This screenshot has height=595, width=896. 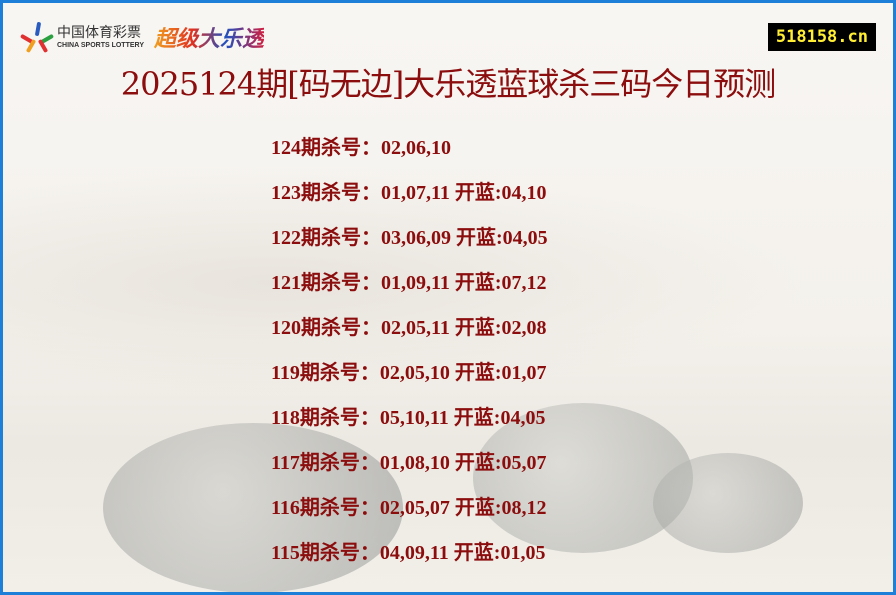 What do you see at coordinates (409, 193) in the screenshot?
I see `list-item: 123期杀号：01,07,11 开蓝:04,10` at bounding box center [409, 193].